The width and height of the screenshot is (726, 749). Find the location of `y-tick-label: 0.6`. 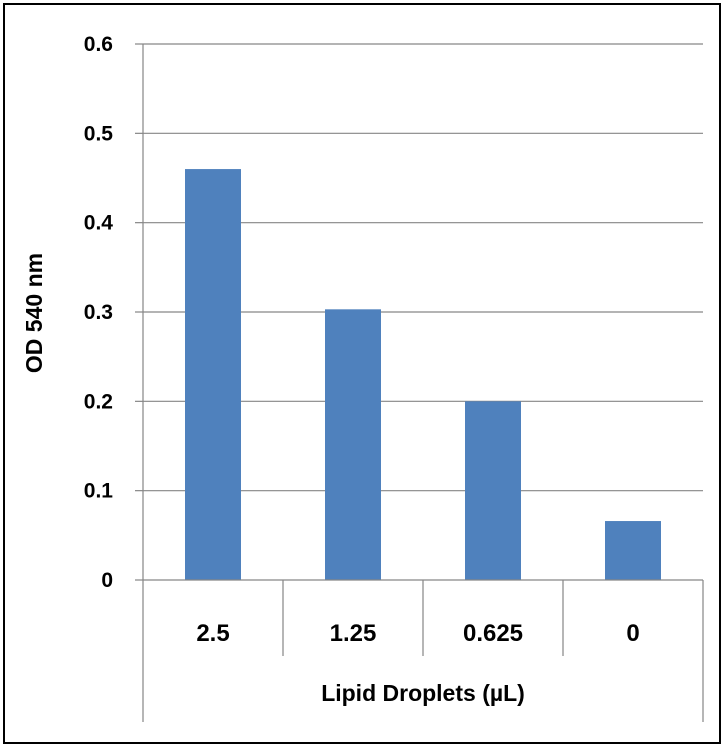

y-tick-label: 0.6 is located at coordinates (98, 44).